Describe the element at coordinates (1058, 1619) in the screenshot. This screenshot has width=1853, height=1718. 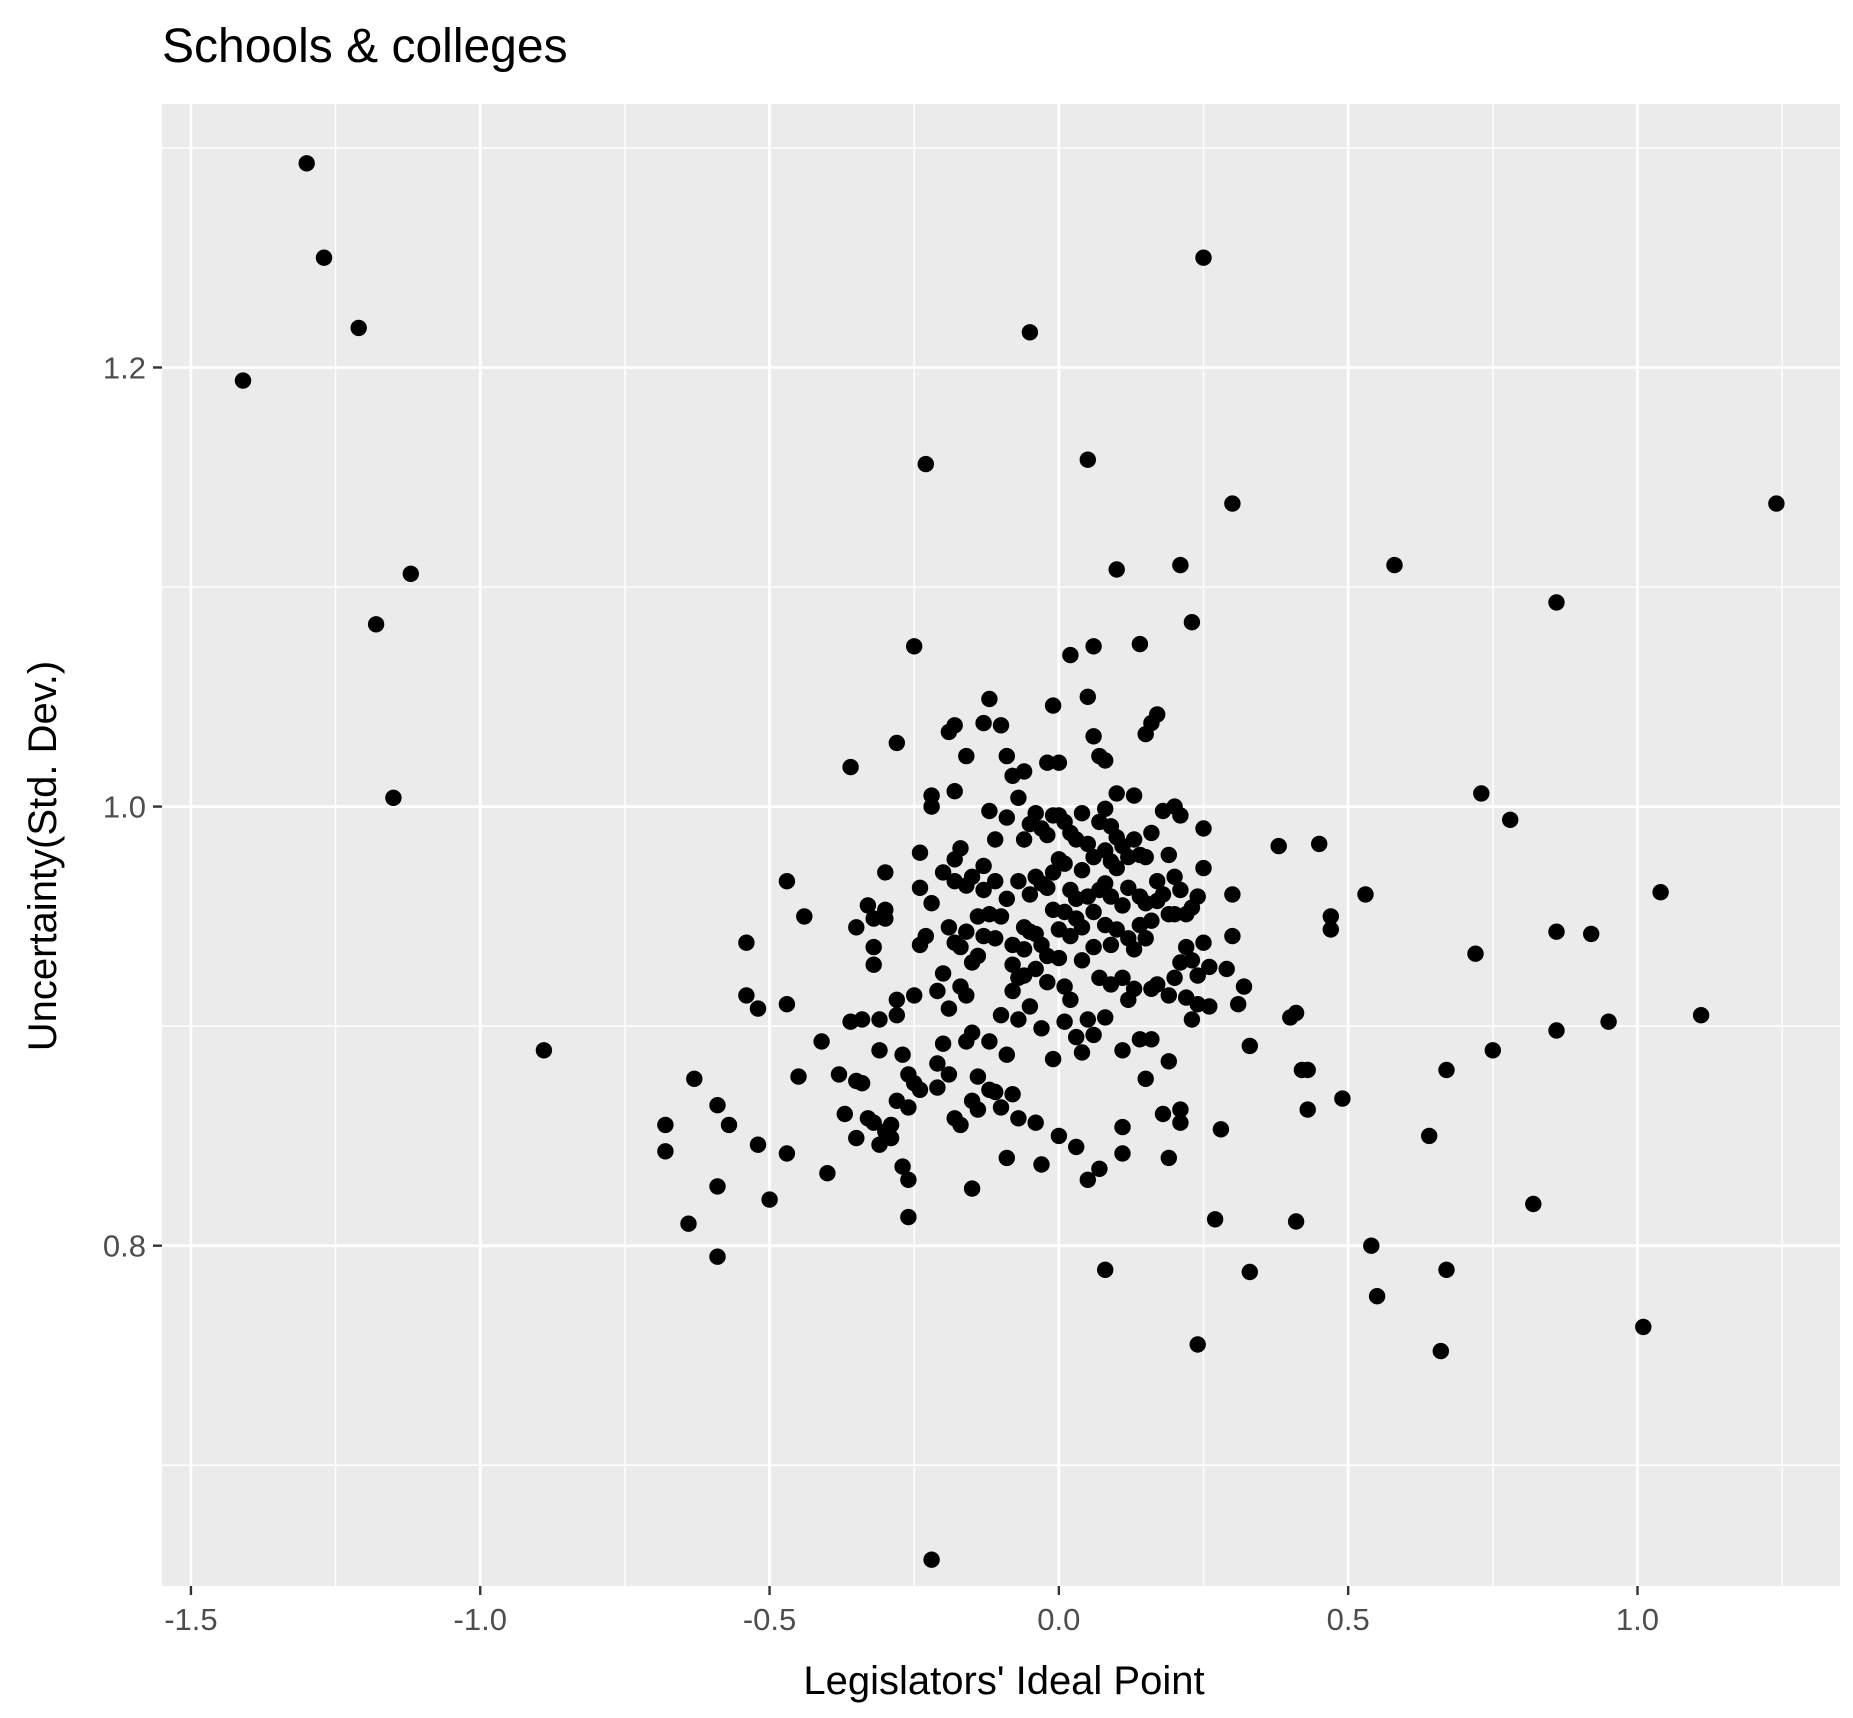
I see `x-tick-label: 0.0` at that location.